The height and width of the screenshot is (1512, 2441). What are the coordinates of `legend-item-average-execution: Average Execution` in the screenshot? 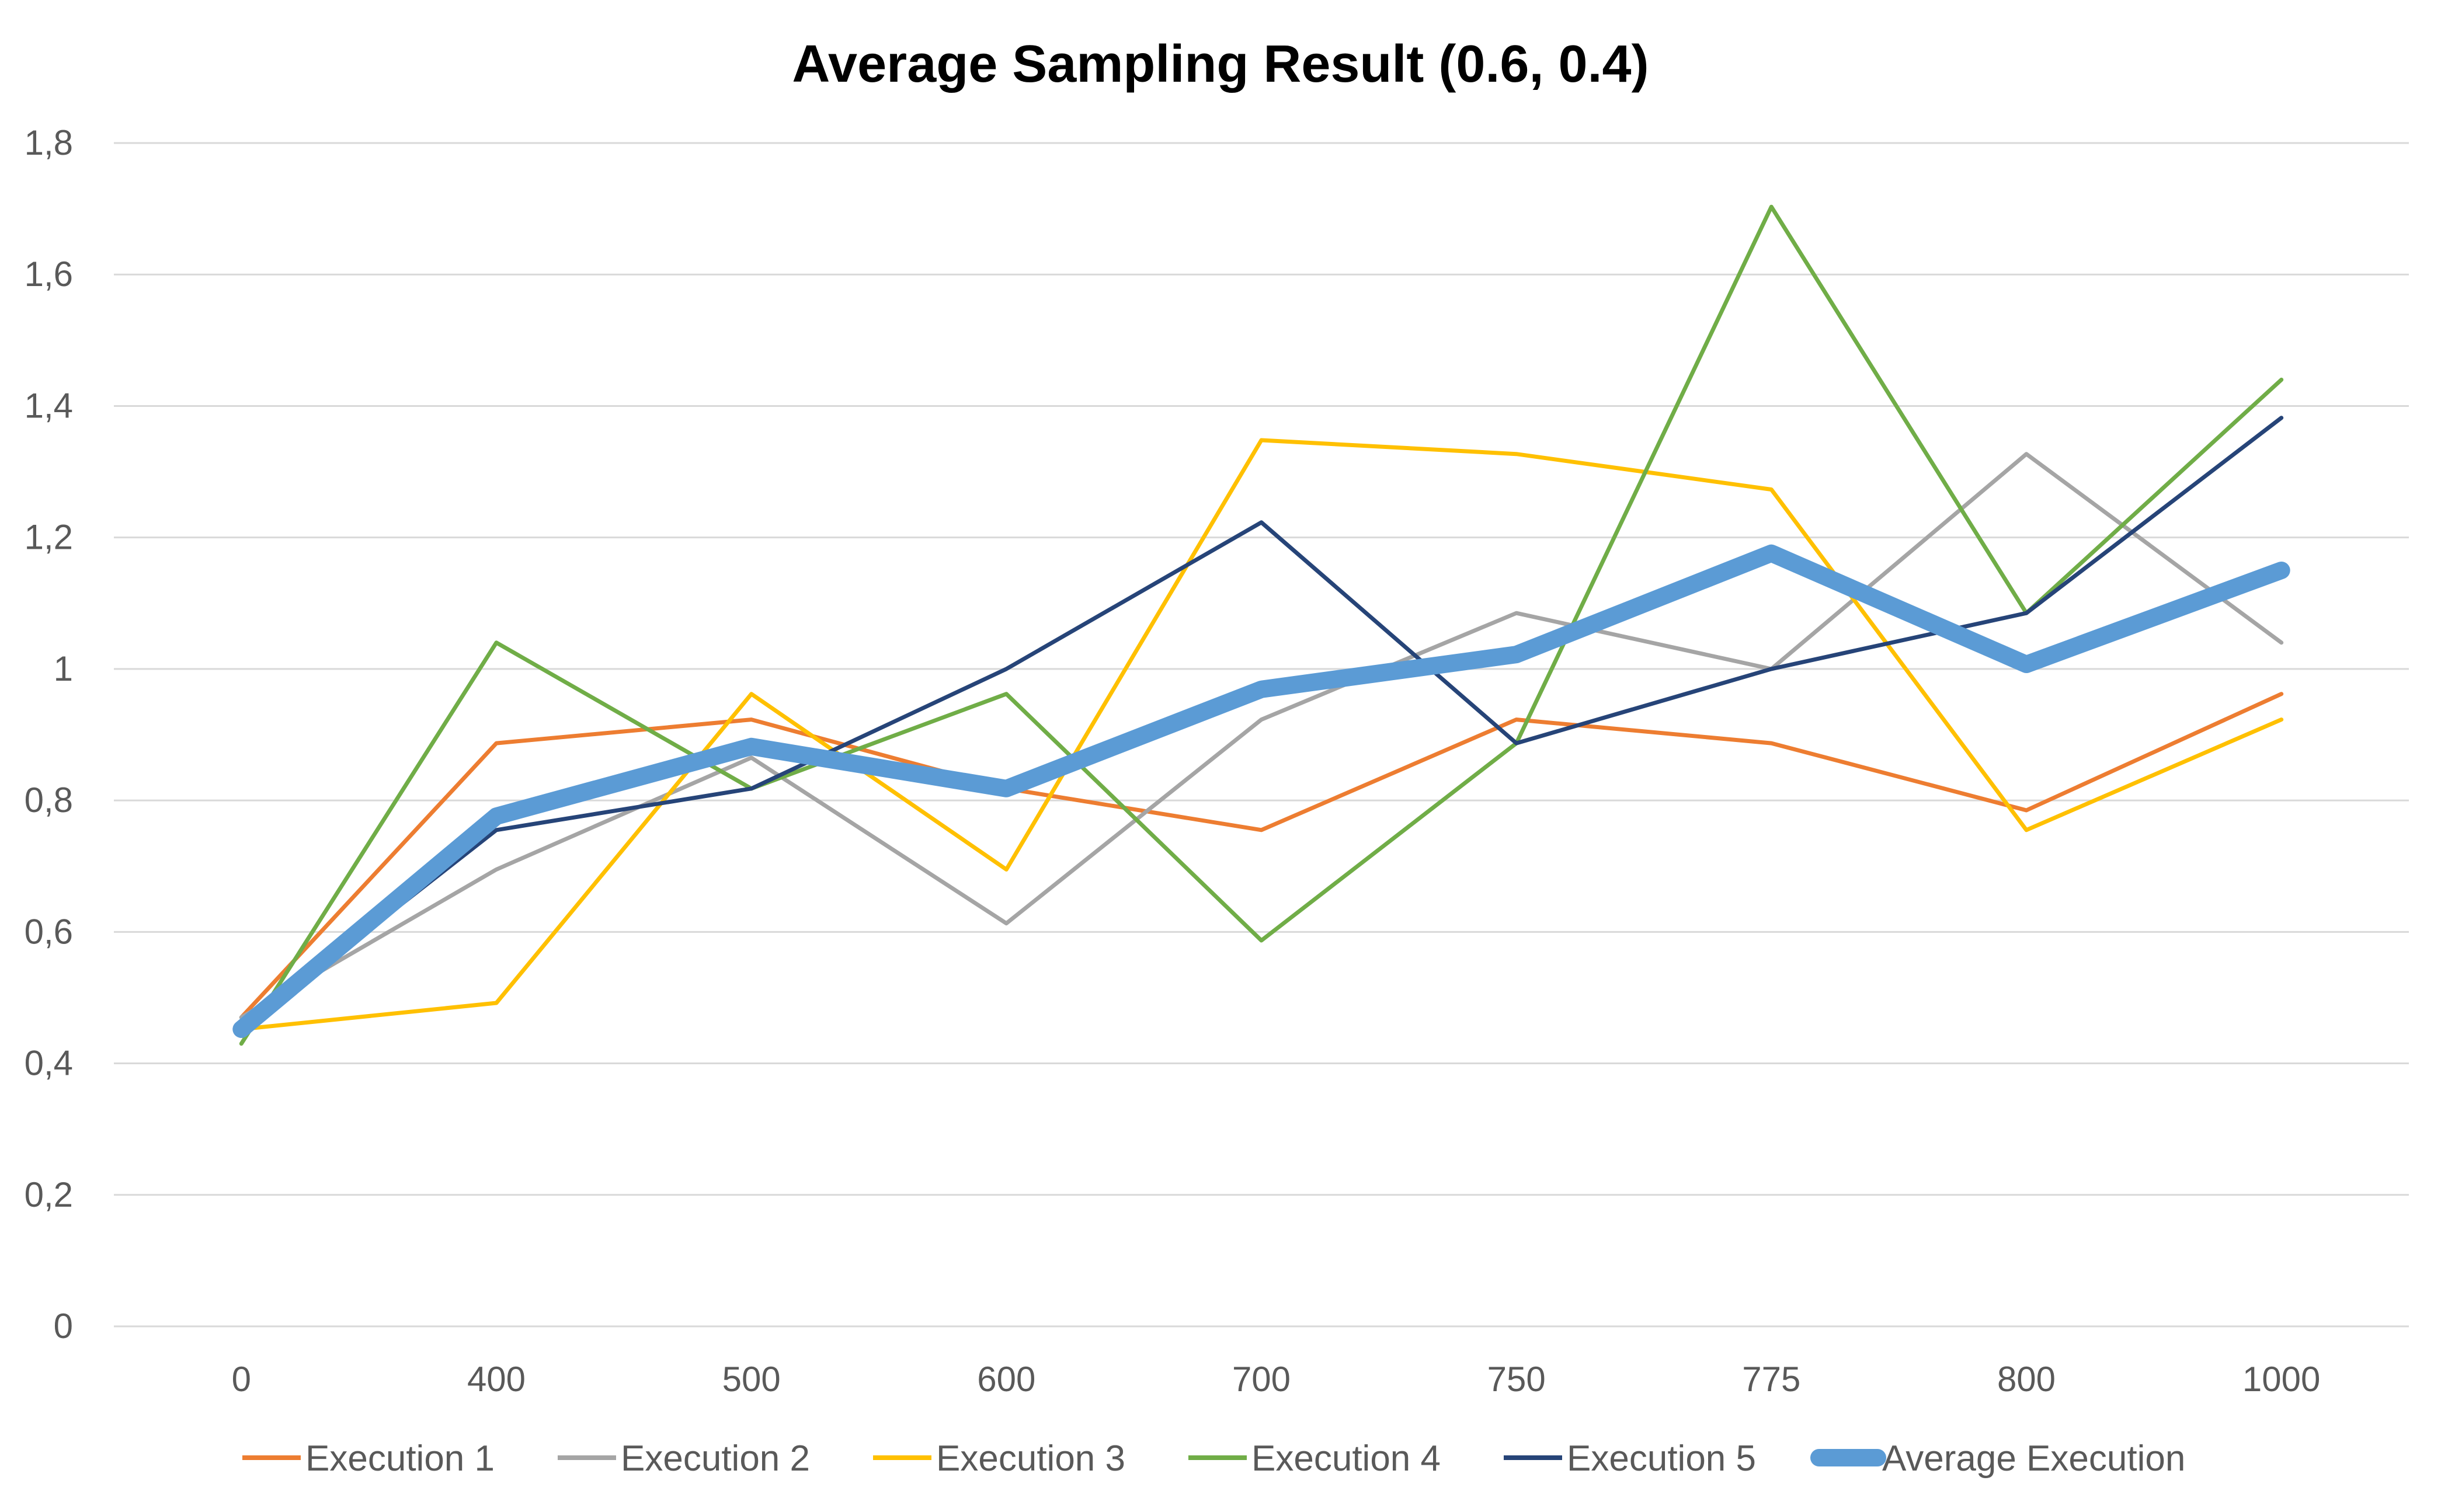 It's located at (1997, 1459).